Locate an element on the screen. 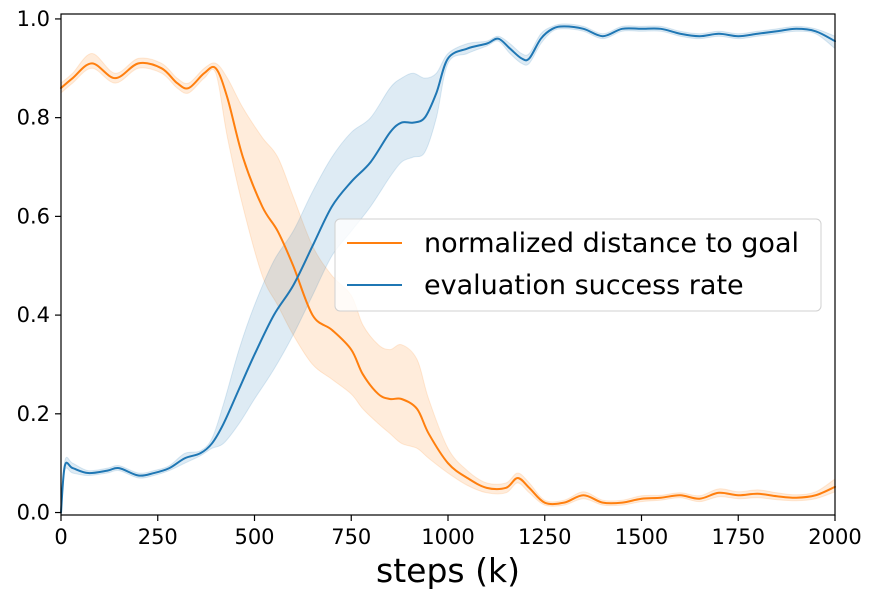 Image resolution: width=876 pixels, height=598 pixels. x-tick-label: 1500 is located at coordinates (641, 537).